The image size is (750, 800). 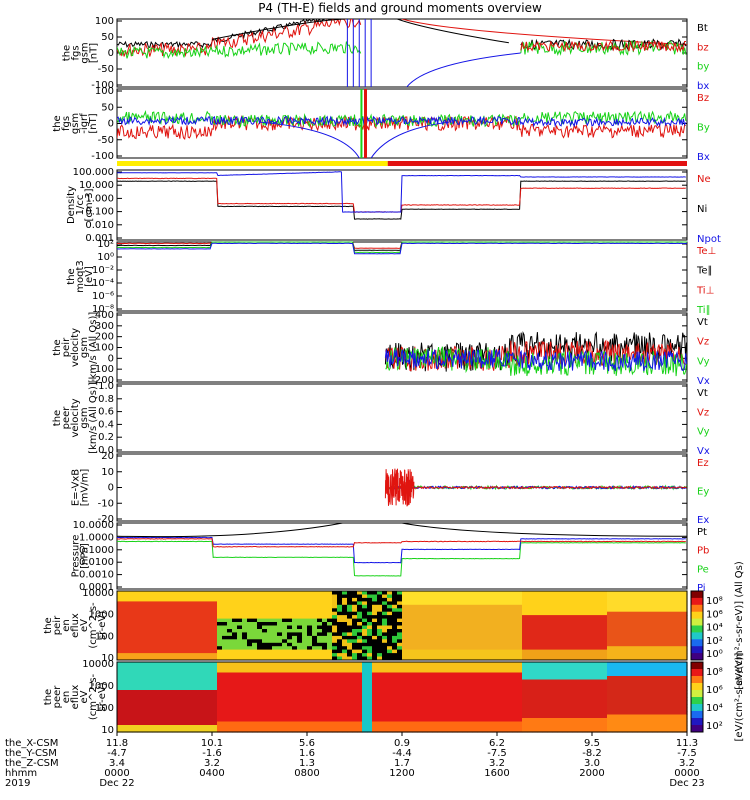 I want to click on colorbar-tick: 10⁸, so click(x=714, y=601).